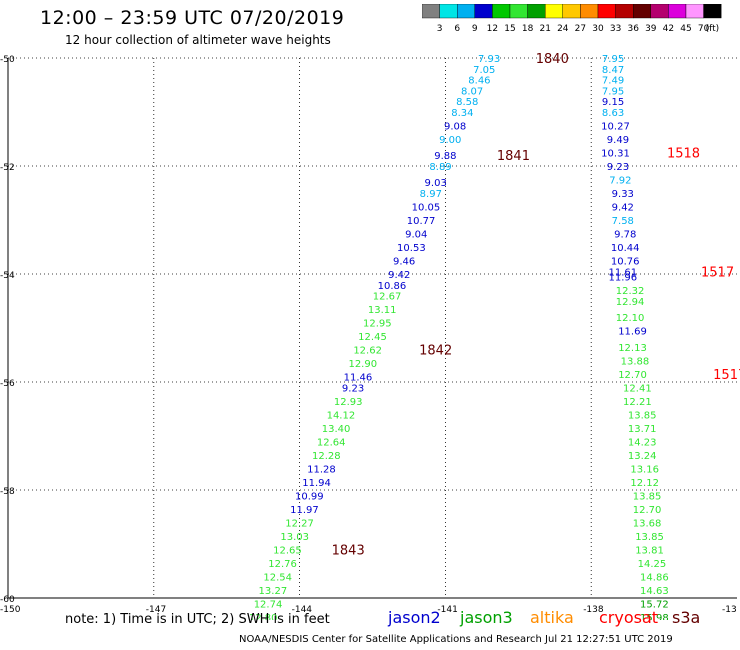 The height and width of the screenshot is (650, 740). I want to click on wave-height-value: 9.15, so click(613, 102).